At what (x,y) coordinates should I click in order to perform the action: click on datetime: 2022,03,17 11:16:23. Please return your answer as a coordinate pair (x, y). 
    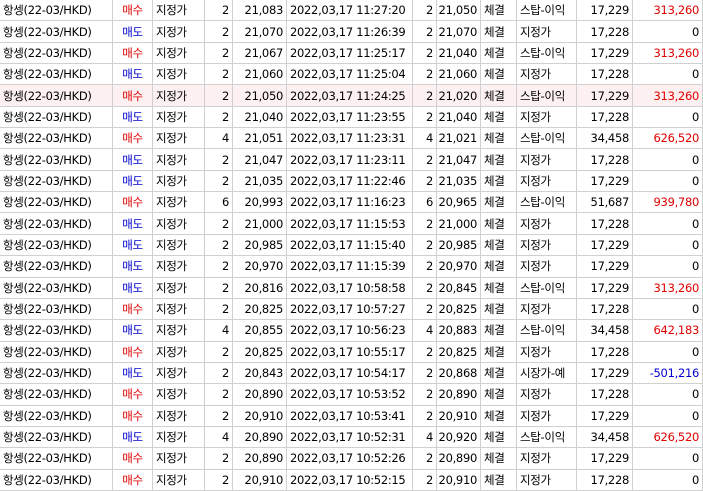
    Looking at the image, I should click on (350, 203).